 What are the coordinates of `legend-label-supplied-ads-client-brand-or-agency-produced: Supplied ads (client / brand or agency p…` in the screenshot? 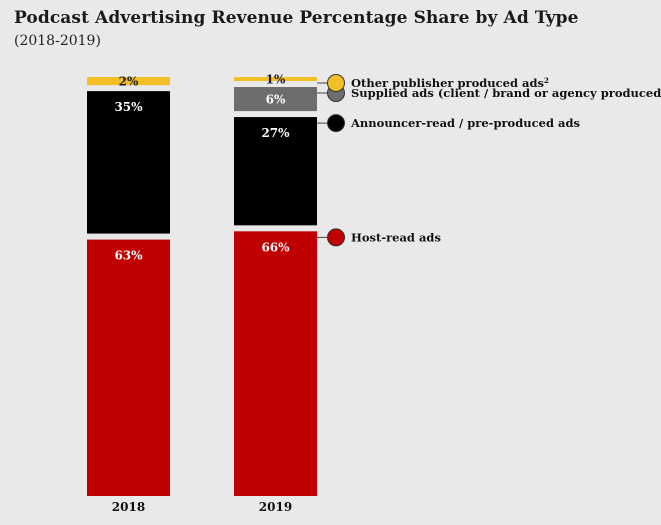 It's located at (506, 93).